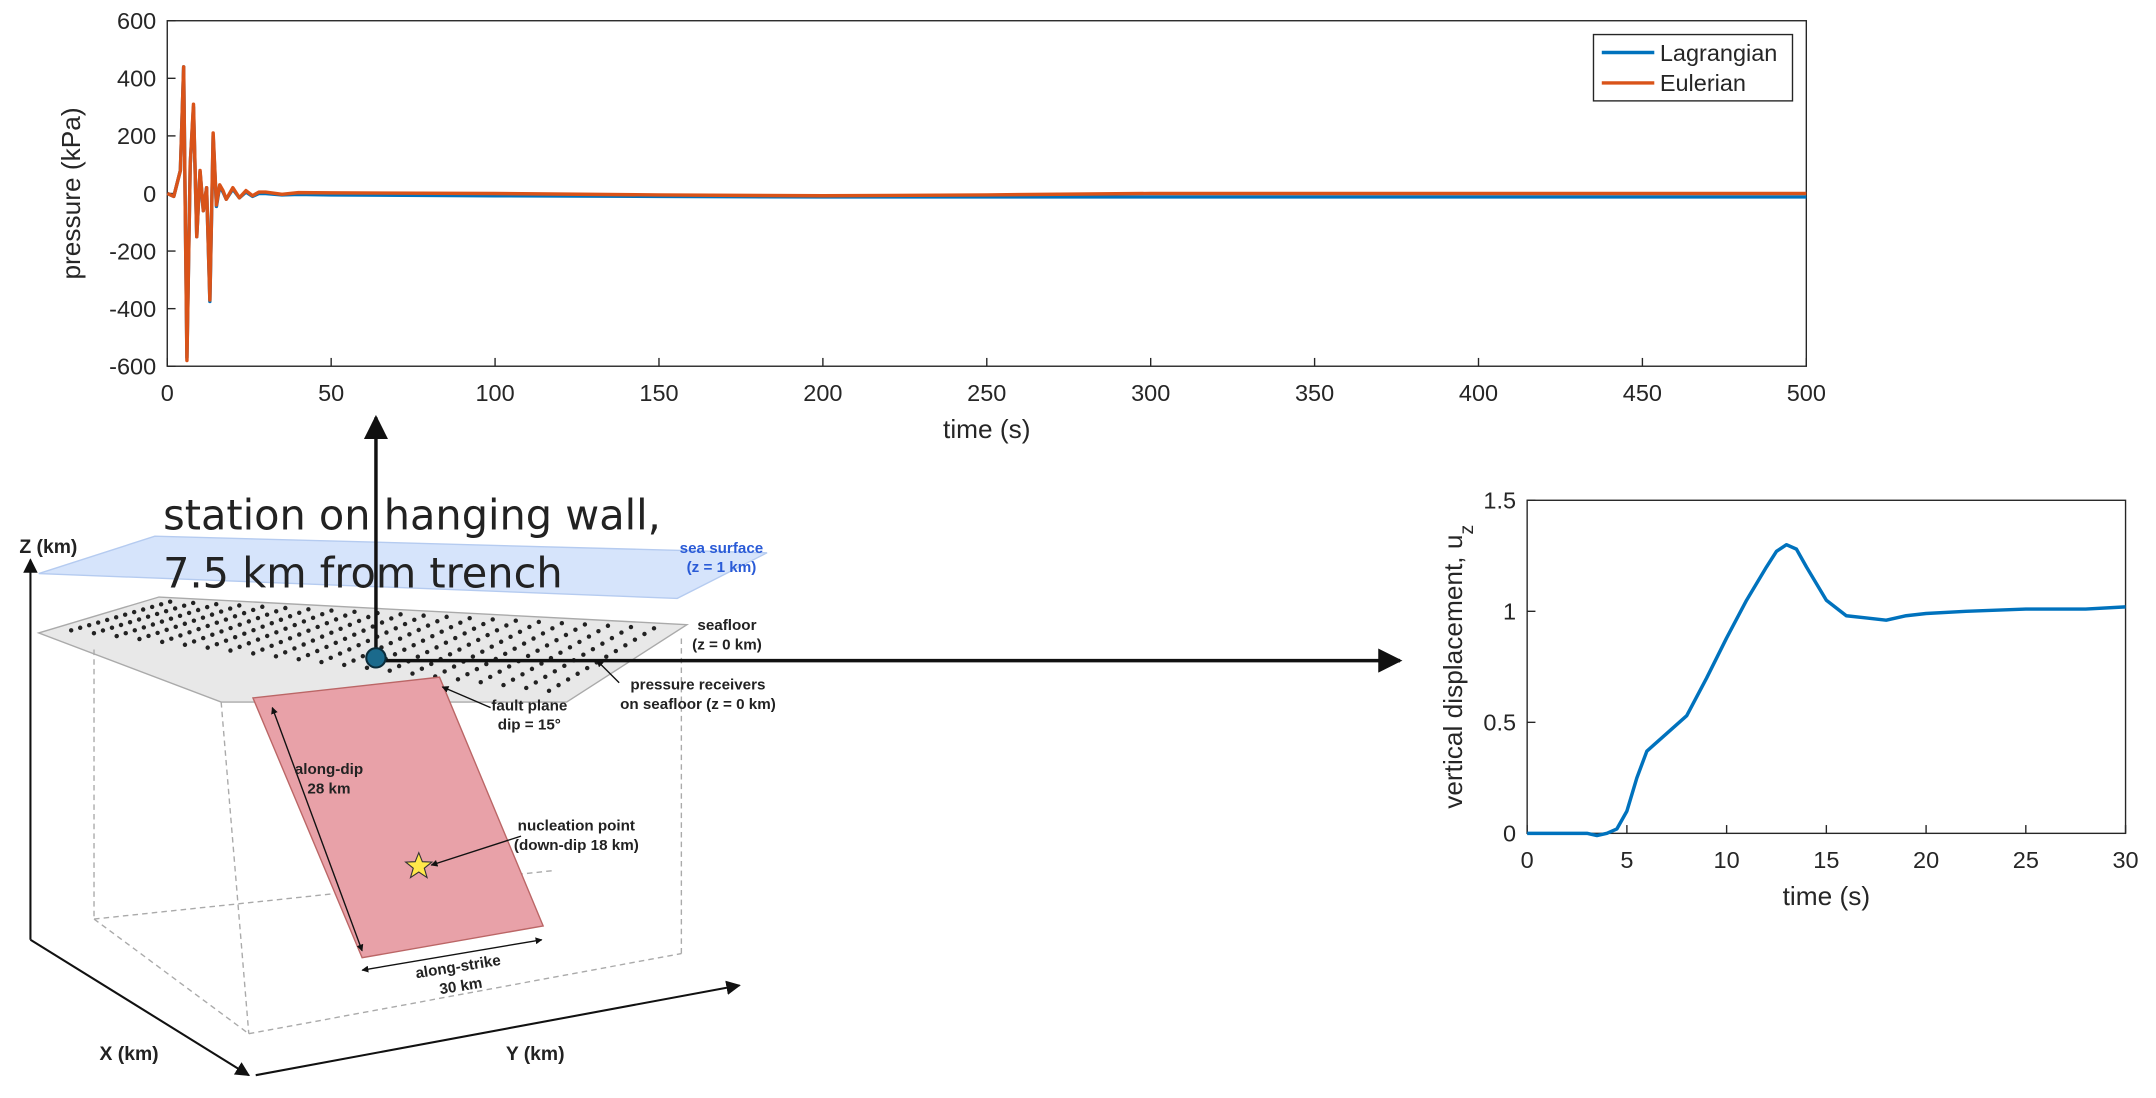 This screenshot has height=1098, width=2156. I want to click on y-tick-label: 0.5, so click(1499, 723).